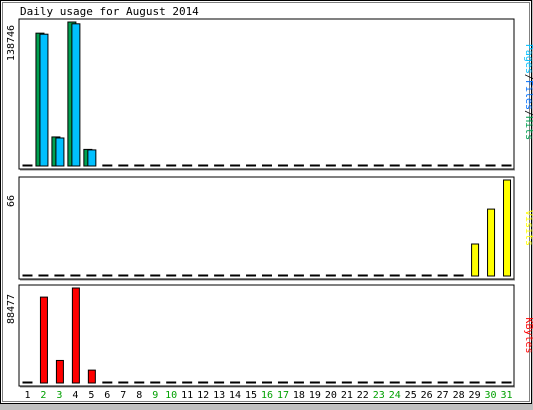  What do you see at coordinates (11, 43) in the screenshot?
I see `y-max-label-pages-files-hits: 138746` at bounding box center [11, 43].